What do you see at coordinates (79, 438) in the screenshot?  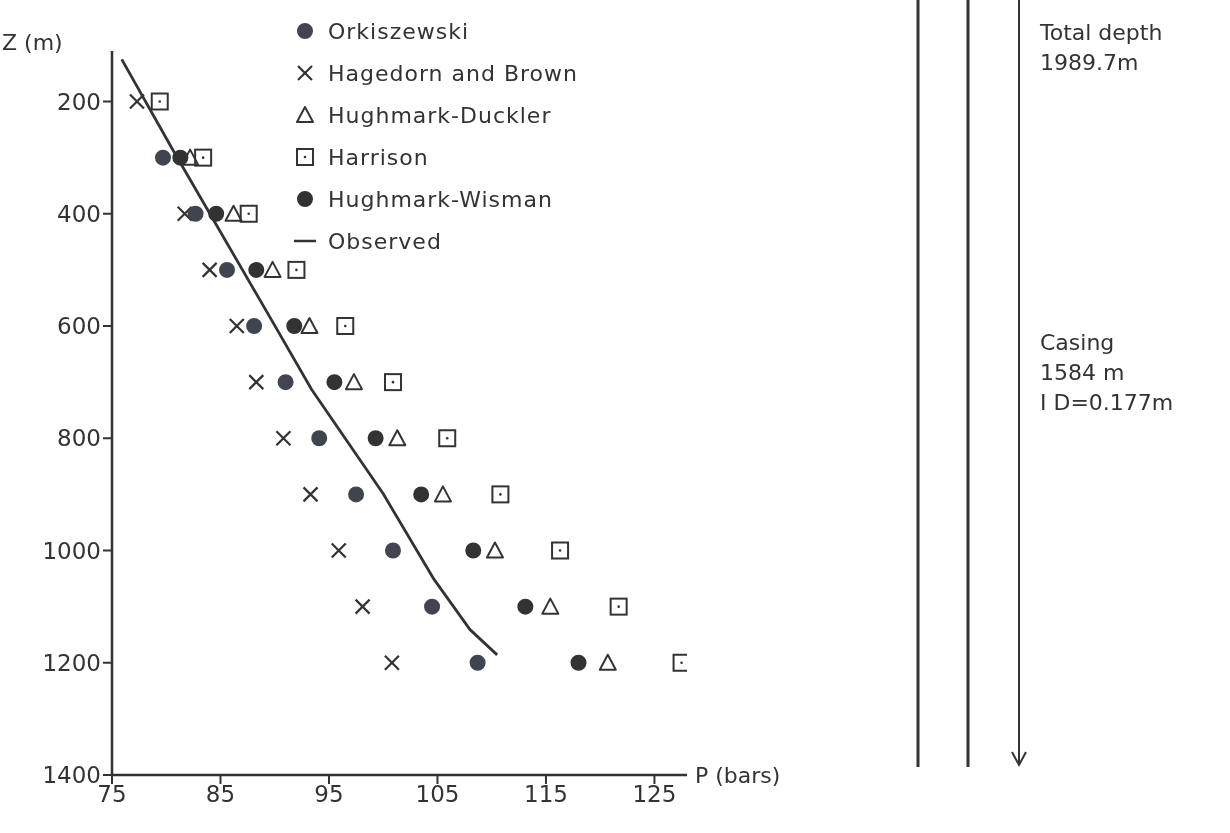 I see `y-tick-label: 800` at bounding box center [79, 438].